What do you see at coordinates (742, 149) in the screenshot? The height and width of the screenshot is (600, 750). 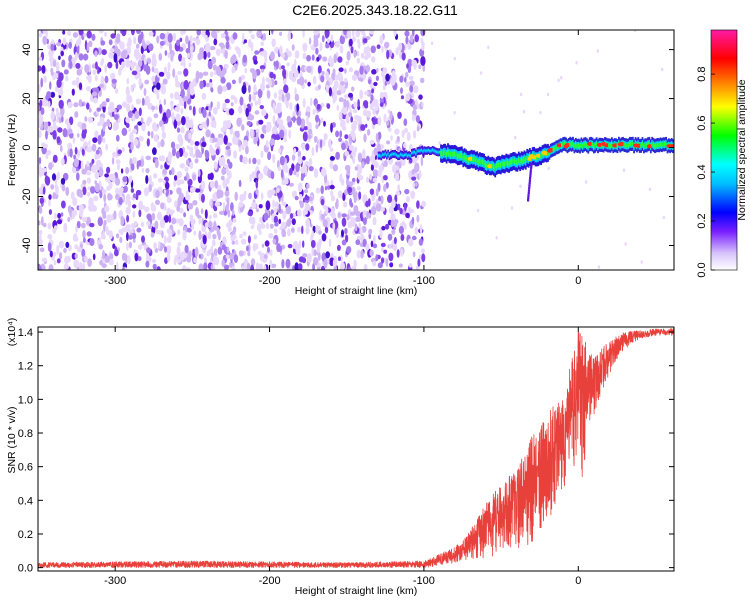 I see `colorbar-label: Normalized spectral amplitude` at bounding box center [742, 149].